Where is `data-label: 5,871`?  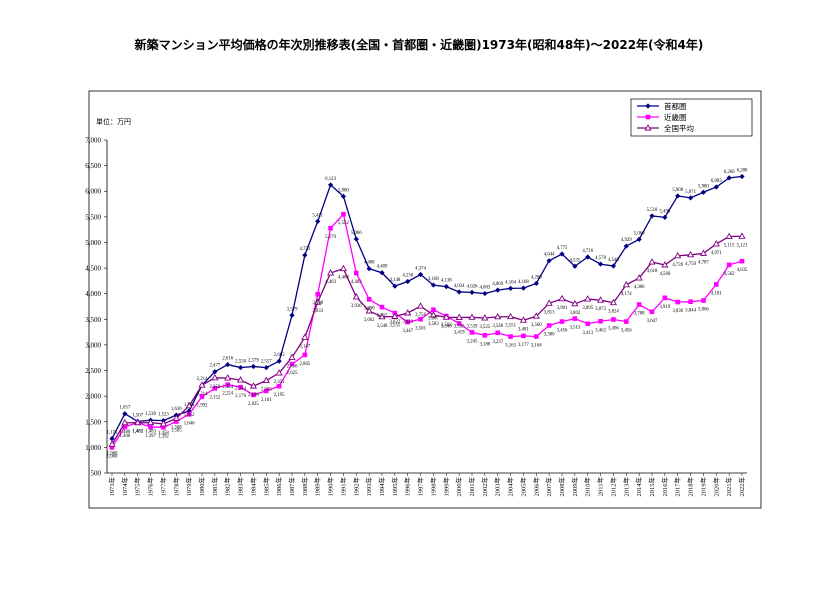 data-label: 5,871 is located at coordinates (690, 192).